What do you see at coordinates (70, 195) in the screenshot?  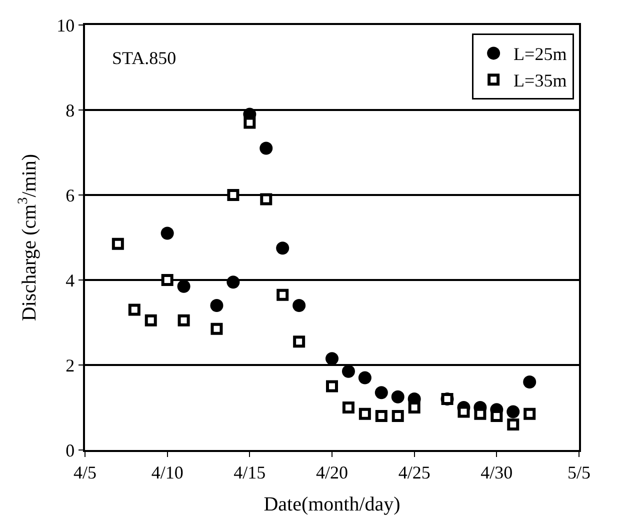 I see `y-tick-label: 6` at bounding box center [70, 195].